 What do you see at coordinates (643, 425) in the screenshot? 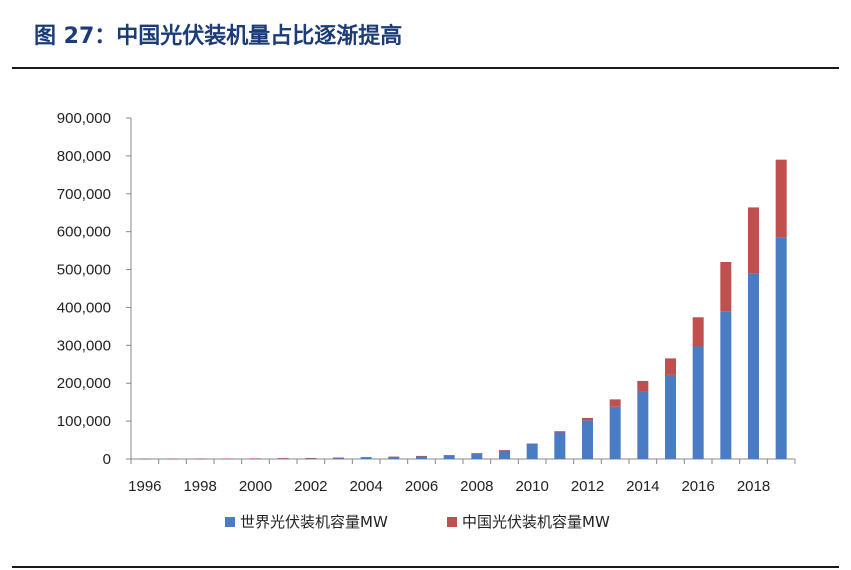
I see `bar-world-2014` at bounding box center [643, 425].